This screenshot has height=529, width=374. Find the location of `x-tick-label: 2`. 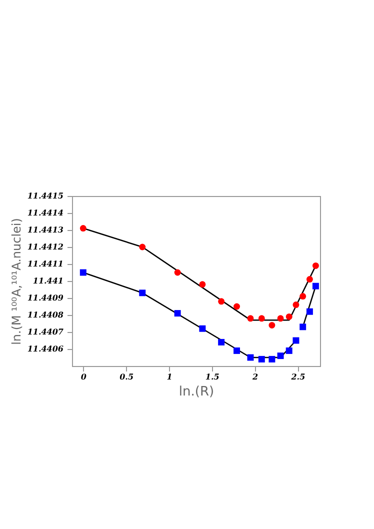

x-tick-label: 2 is located at coordinates (254, 377).